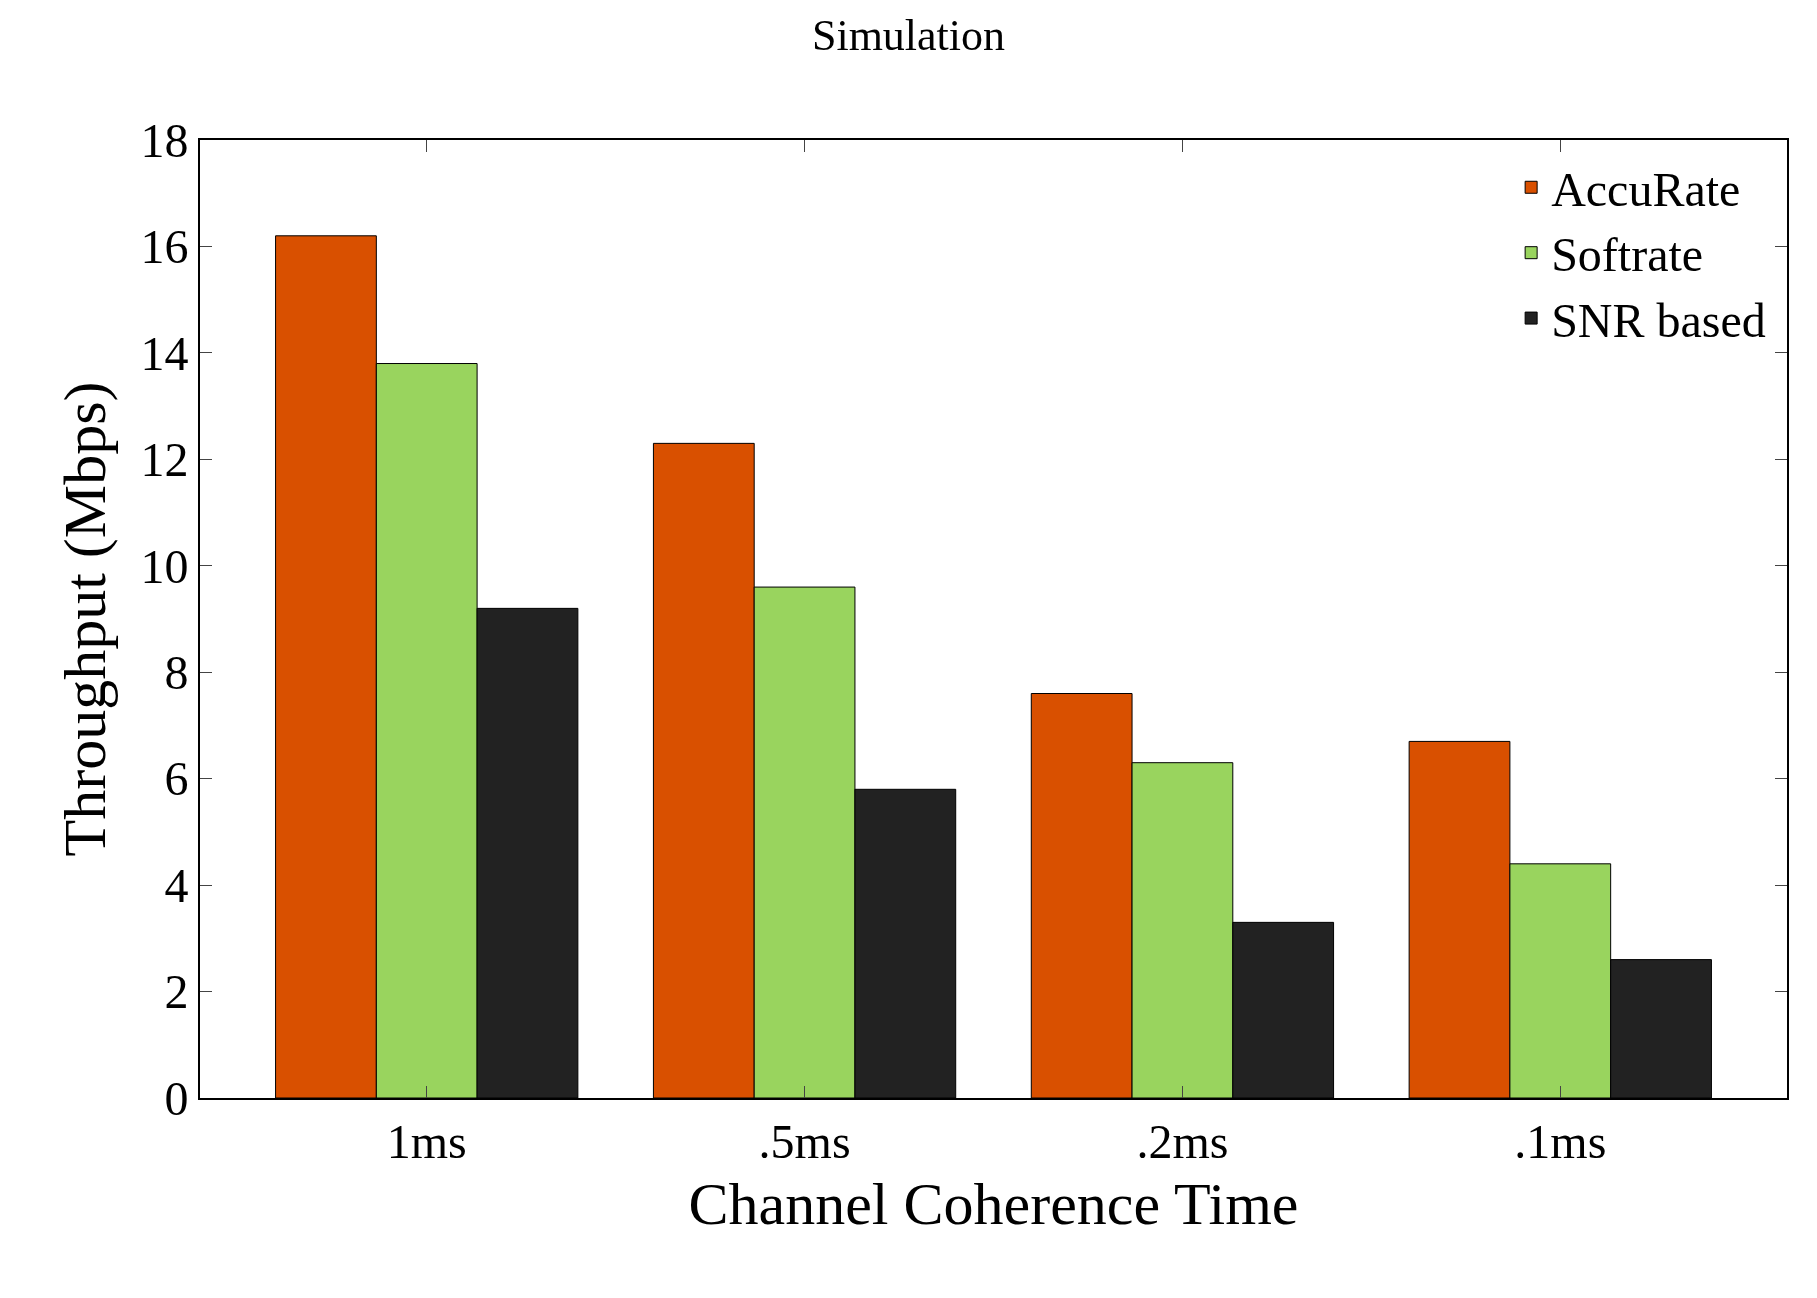 Image resolution: width=1817 pixels, height=1298 pixels. What do you see at coordinates (164, 247) in the screenshot?
I see `y-tick-label: 16` at bounding box center [164, 247].